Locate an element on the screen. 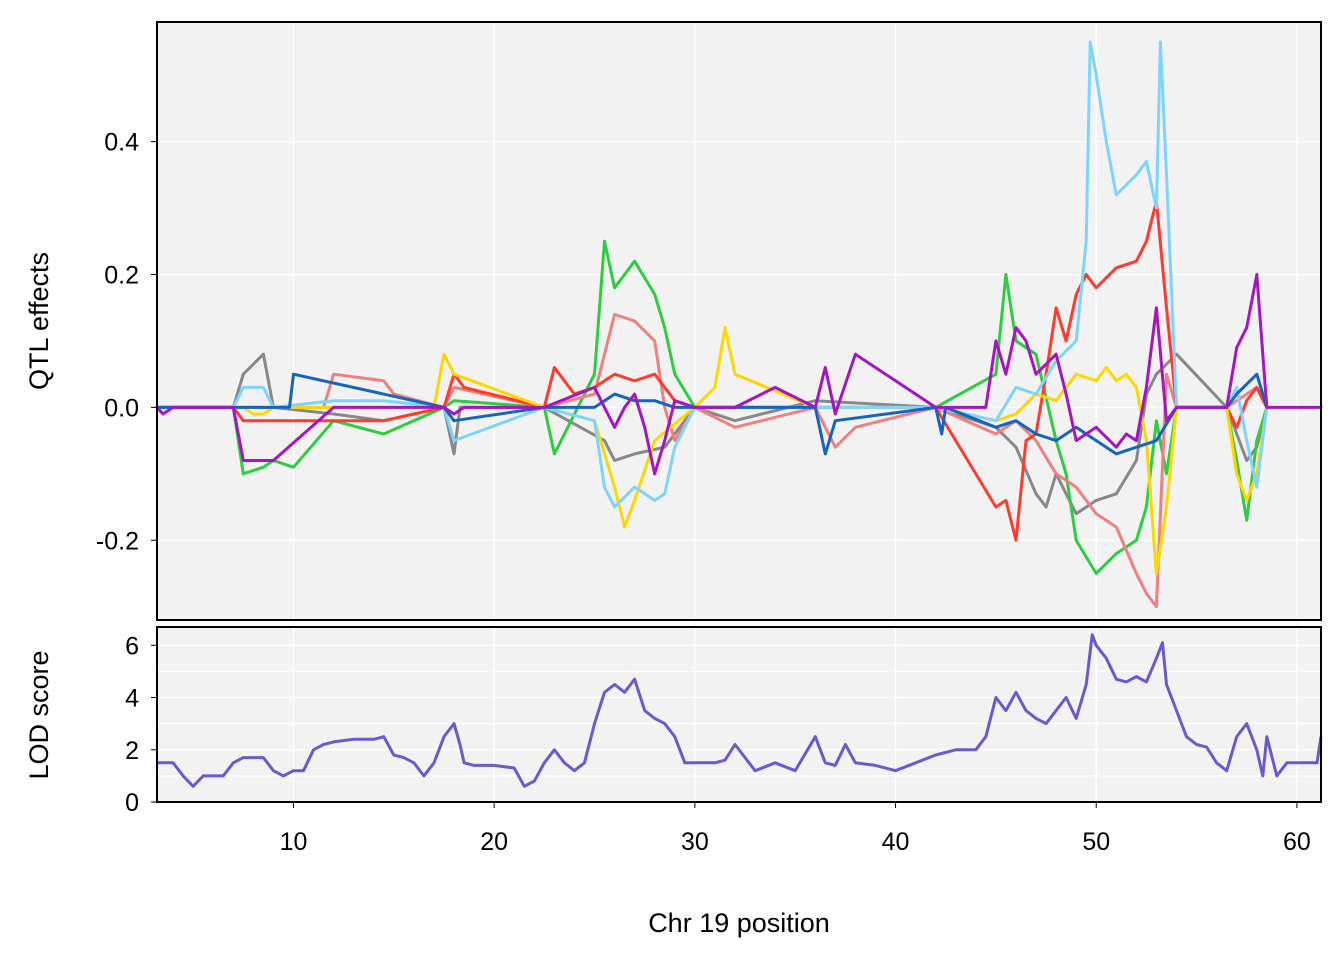  x-tick-label: 40 is located at coordinates (896, 842).